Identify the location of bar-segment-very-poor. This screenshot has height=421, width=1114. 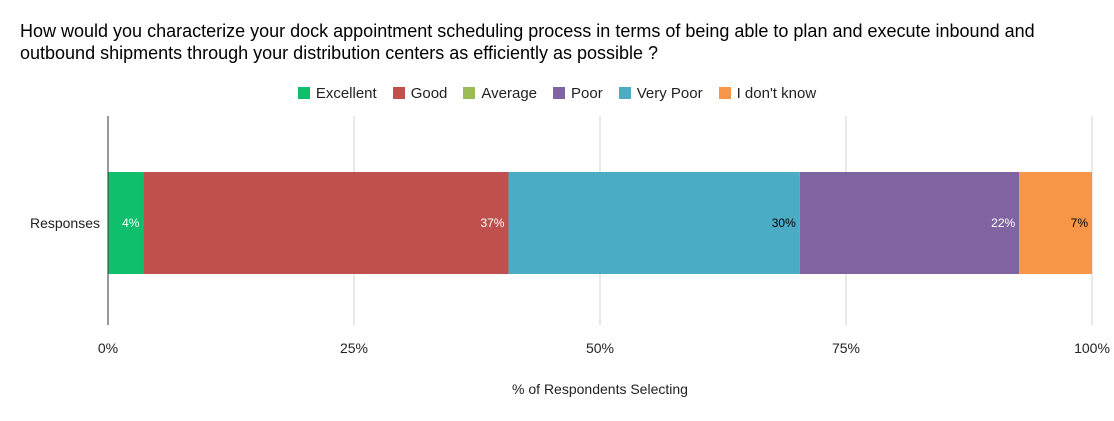
(654, 223).